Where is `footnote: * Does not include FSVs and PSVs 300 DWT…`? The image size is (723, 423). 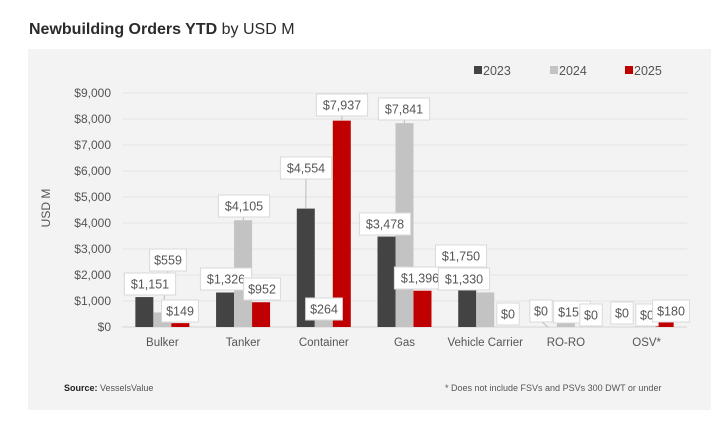
footnote: * Does not include FSVs and PSVs 300 DWT… is located at coordinates (553, 388).